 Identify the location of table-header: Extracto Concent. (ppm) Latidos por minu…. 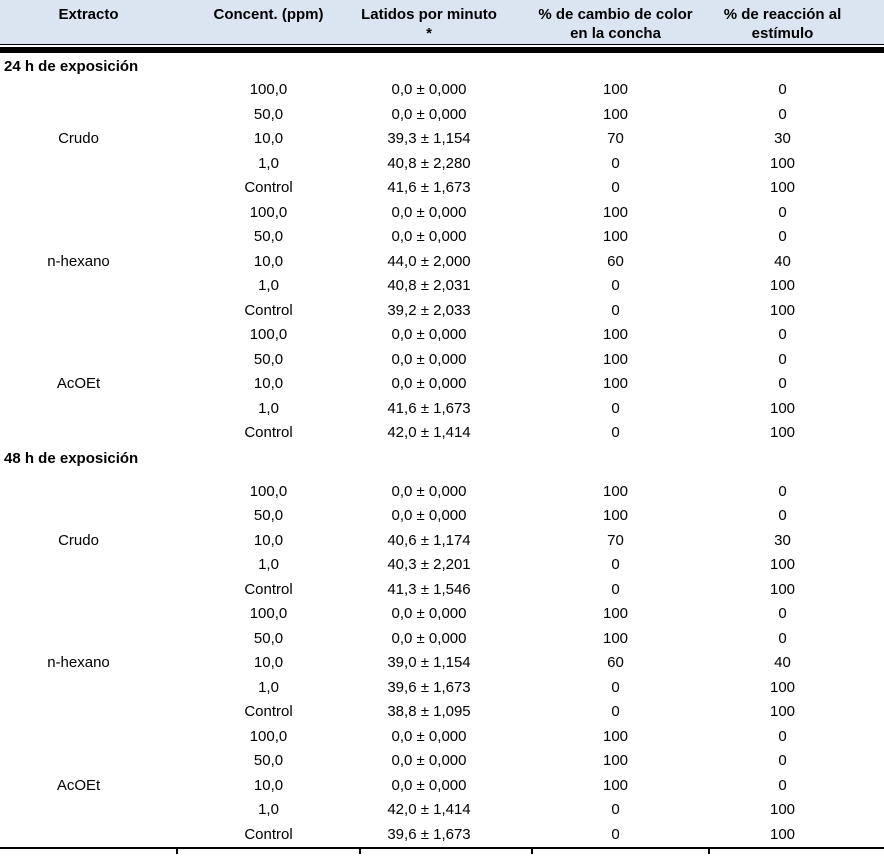
(442, 26).